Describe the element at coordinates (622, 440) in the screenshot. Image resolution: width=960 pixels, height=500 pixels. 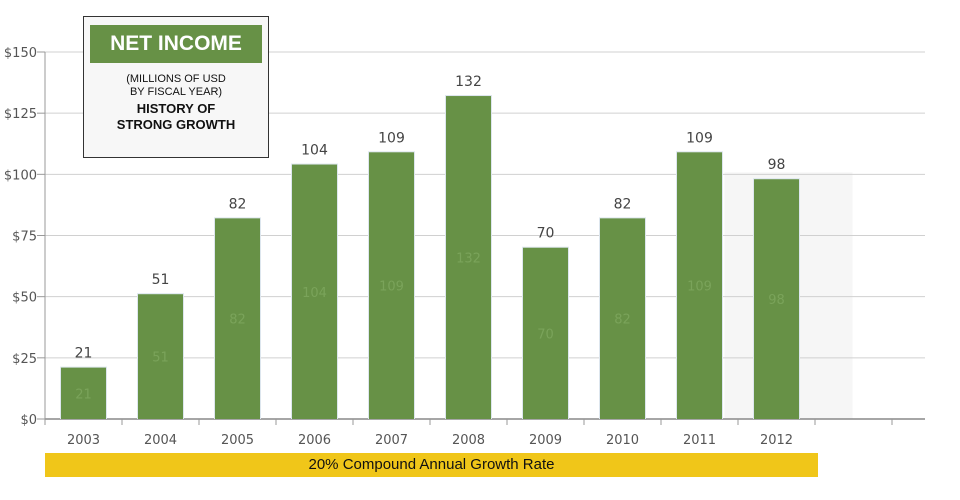
I see `x-tick-label: 2010` at that location.